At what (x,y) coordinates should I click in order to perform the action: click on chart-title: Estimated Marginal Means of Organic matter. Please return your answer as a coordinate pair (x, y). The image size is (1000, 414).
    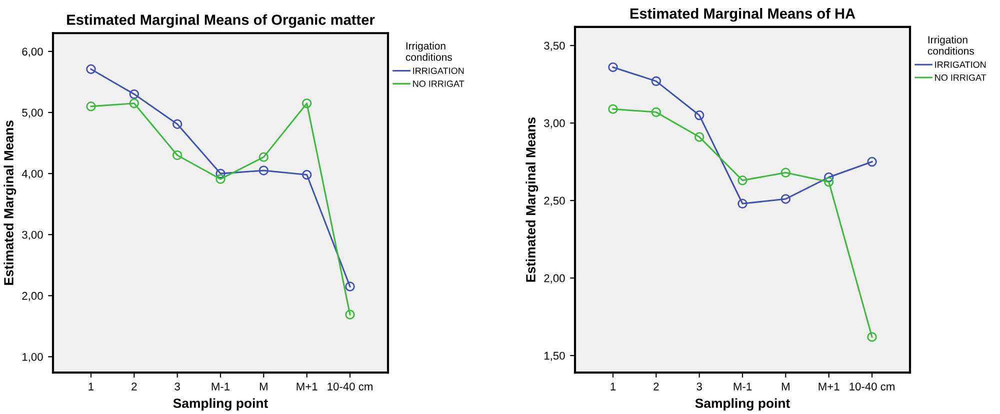
    Looking at the image, I should click on (221, 21).